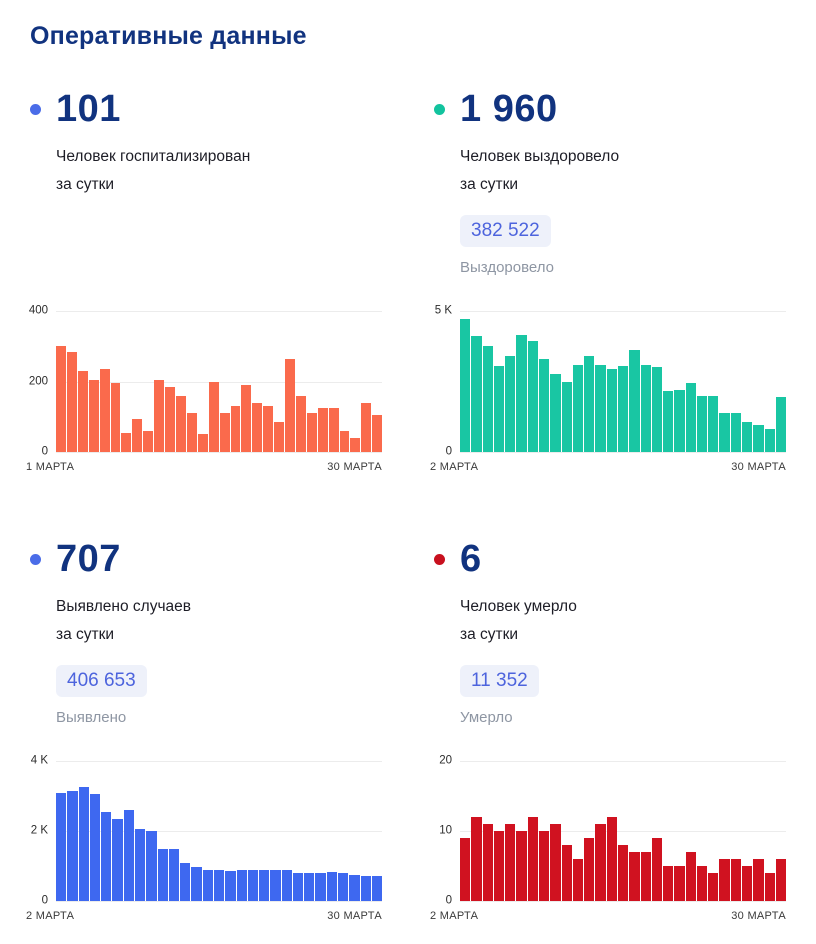 The width and height of the screenshot is (816, 944). Describe the element at coordinates (206, 109) in the screenshot. I see `stat-row: 101` at that location.